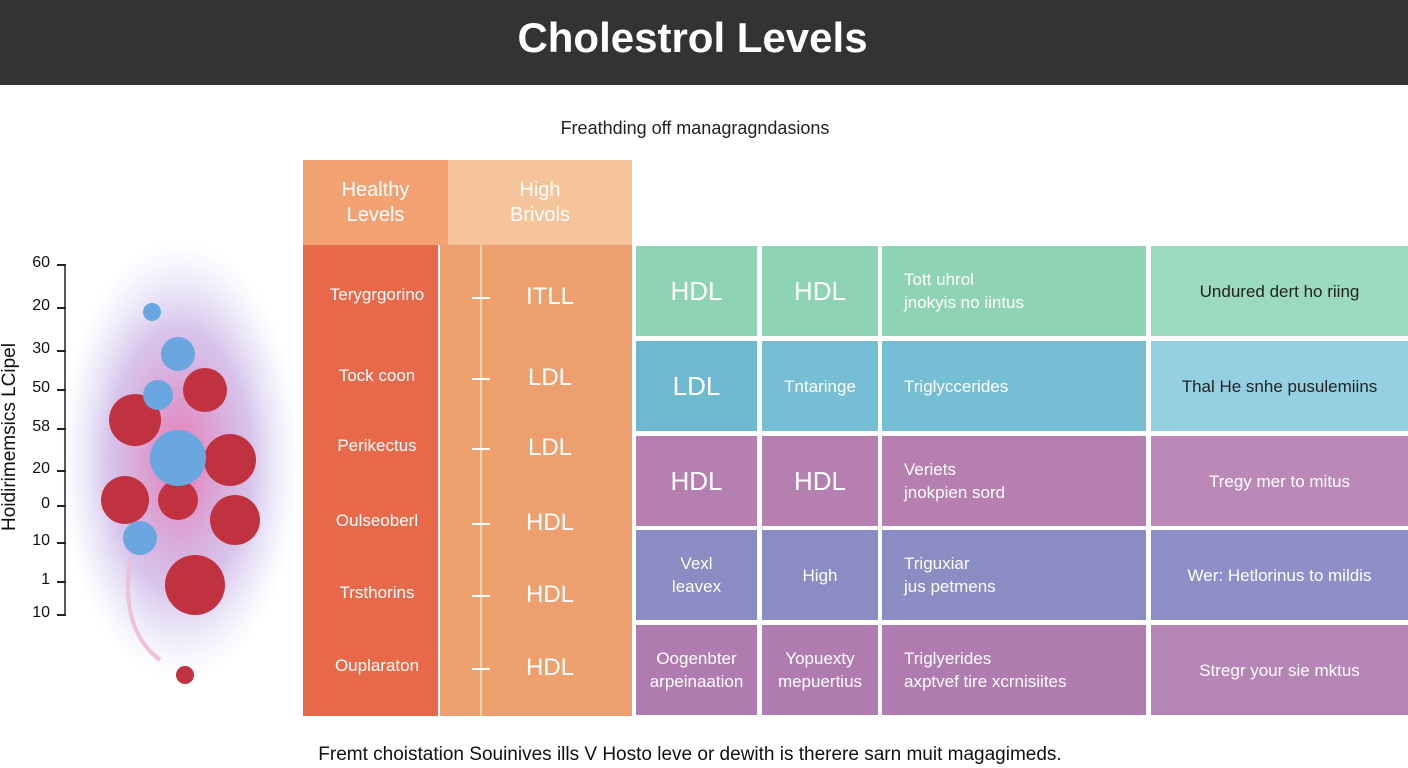 The image size is (1408, 768). I want to click on text-line: Tott uhrol, so click(939, 279).